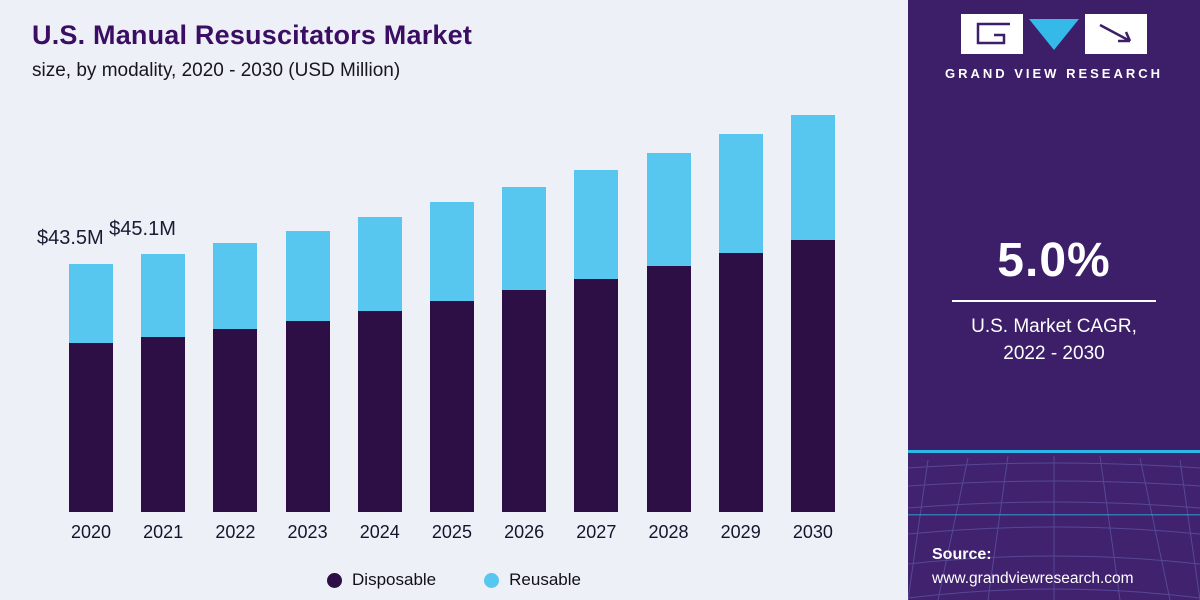 Image resolution: width=1200 pixels, height=600 pixels. Describe the element at coordinates (454, 580) in the screenshot. I see `legend: Disposable Reusable` at that location.